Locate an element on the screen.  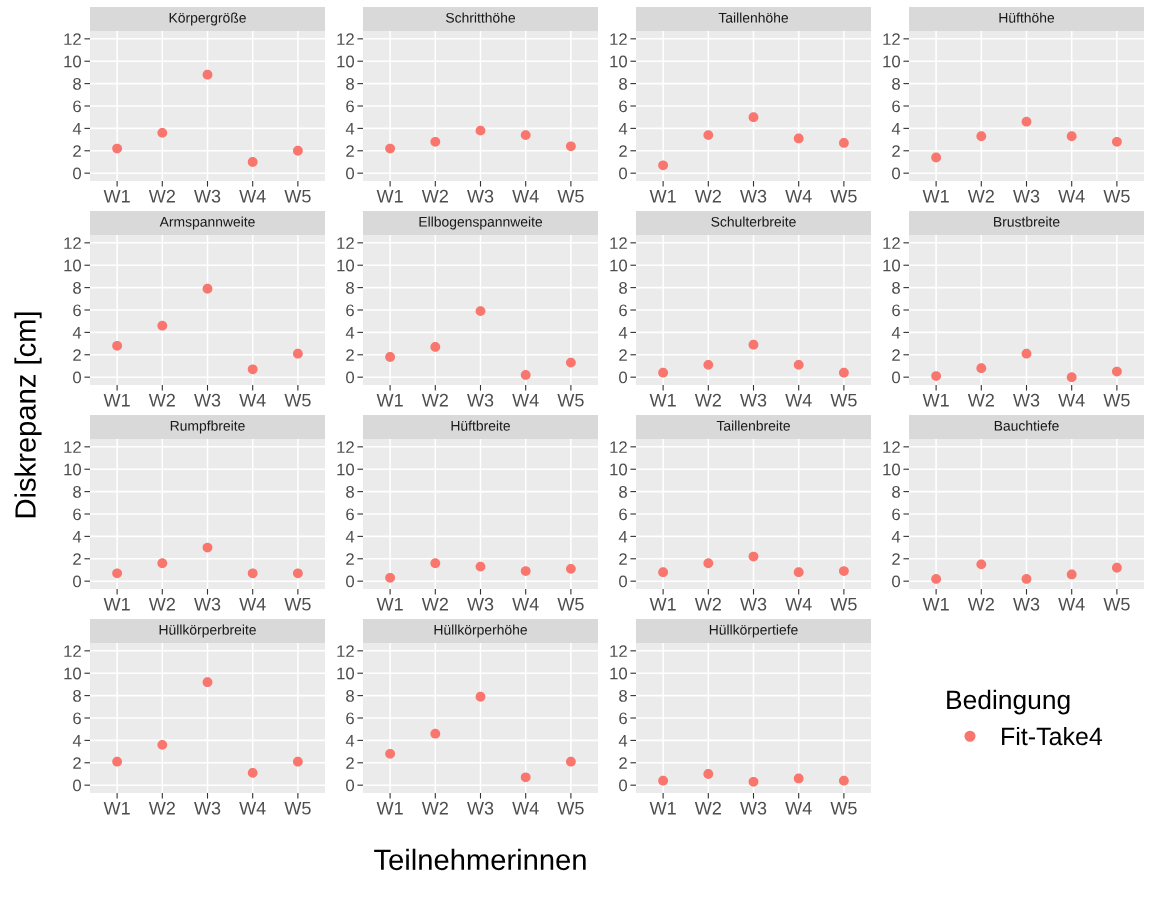
chart-title: Schritthöhe is located at coordinates (481, 17).